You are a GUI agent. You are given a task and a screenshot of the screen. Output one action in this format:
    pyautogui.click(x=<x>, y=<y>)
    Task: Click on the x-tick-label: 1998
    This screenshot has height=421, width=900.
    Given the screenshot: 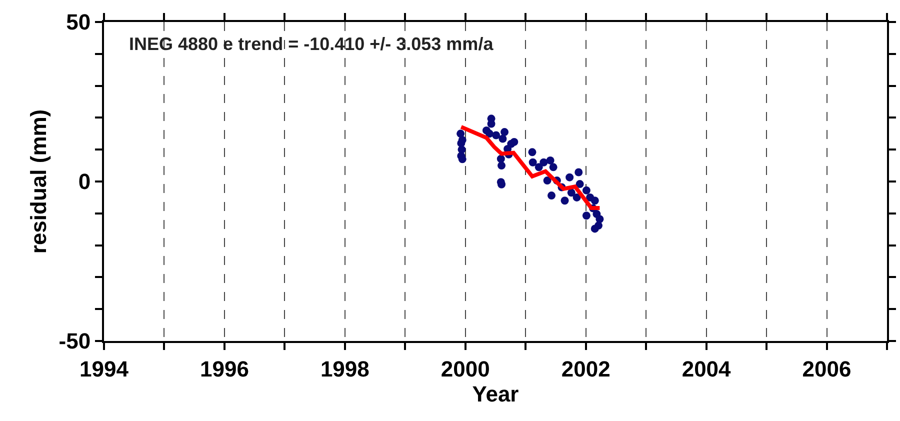 What is the action you would take?
    pyautogui.click(x=345, y=369)
    